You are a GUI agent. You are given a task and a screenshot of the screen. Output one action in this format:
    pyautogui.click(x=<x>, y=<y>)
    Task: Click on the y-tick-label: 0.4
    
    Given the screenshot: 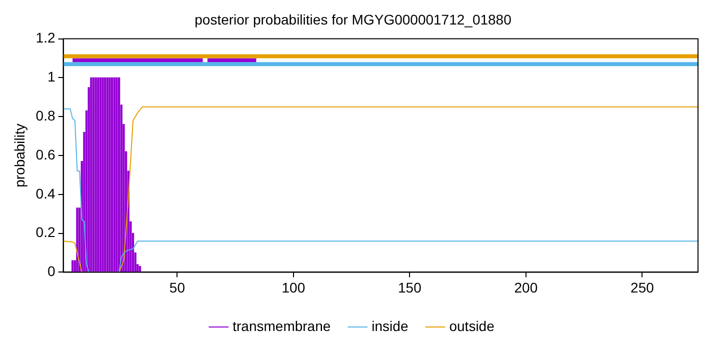 What is the action you would take?
    pyautogui.click(x=46, y=193)
    